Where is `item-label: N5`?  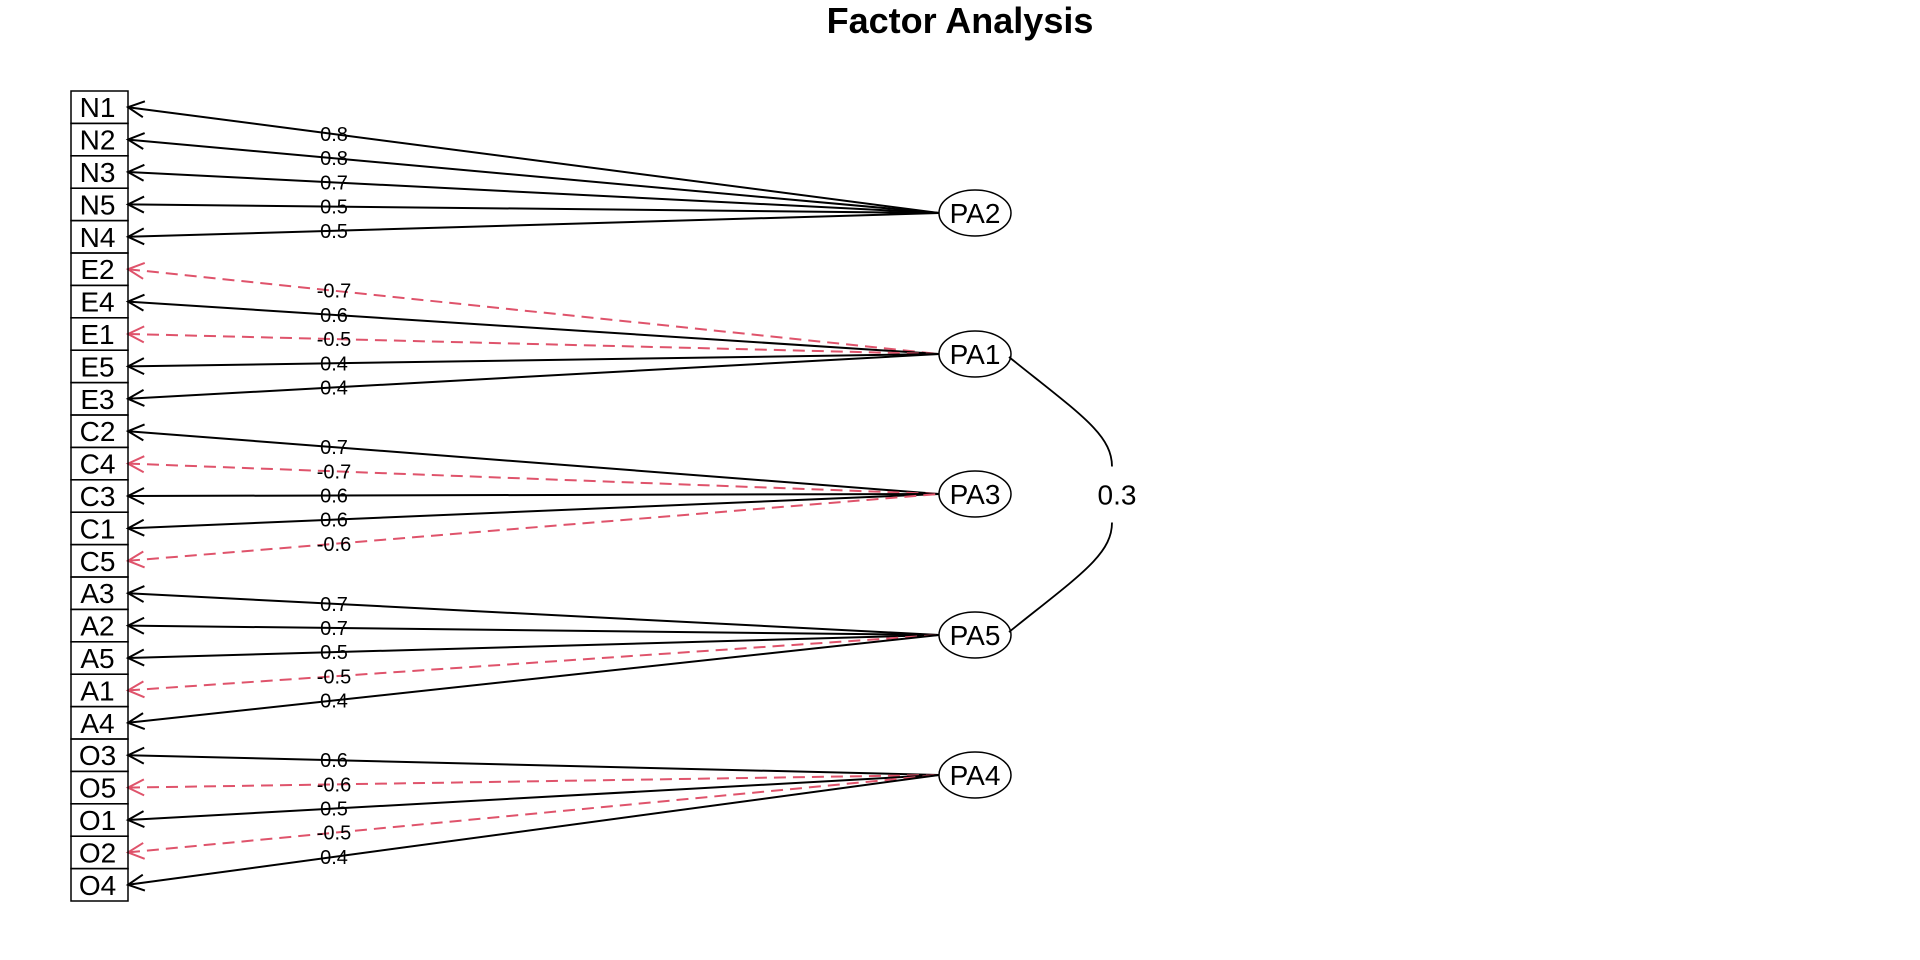 item-label: N5 is located at coordinates (98, 204).